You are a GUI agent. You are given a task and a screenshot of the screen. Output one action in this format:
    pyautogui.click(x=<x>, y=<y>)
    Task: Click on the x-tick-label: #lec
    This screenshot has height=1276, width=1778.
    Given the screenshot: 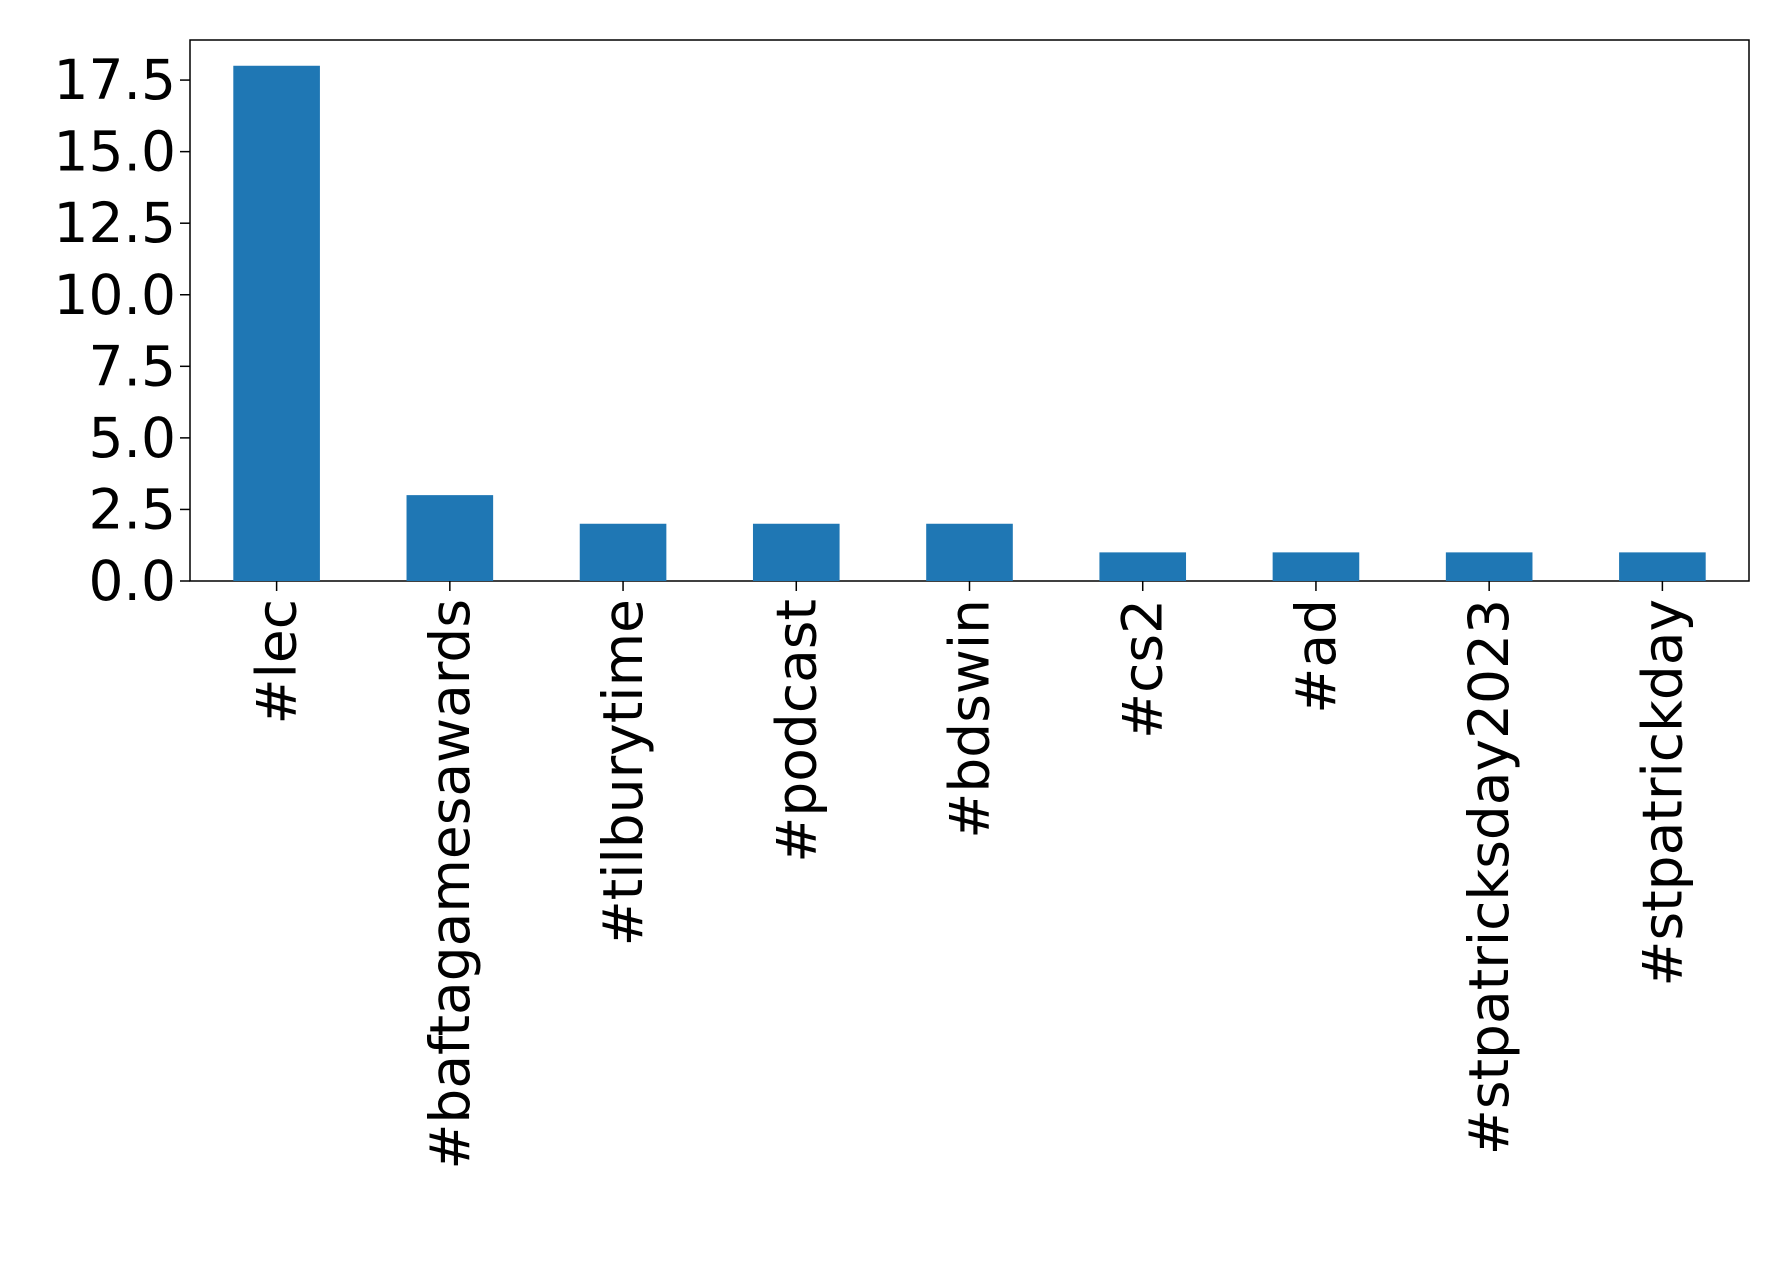 What is the action you would take?
    pyautogui.click(x=277, y=661)
    